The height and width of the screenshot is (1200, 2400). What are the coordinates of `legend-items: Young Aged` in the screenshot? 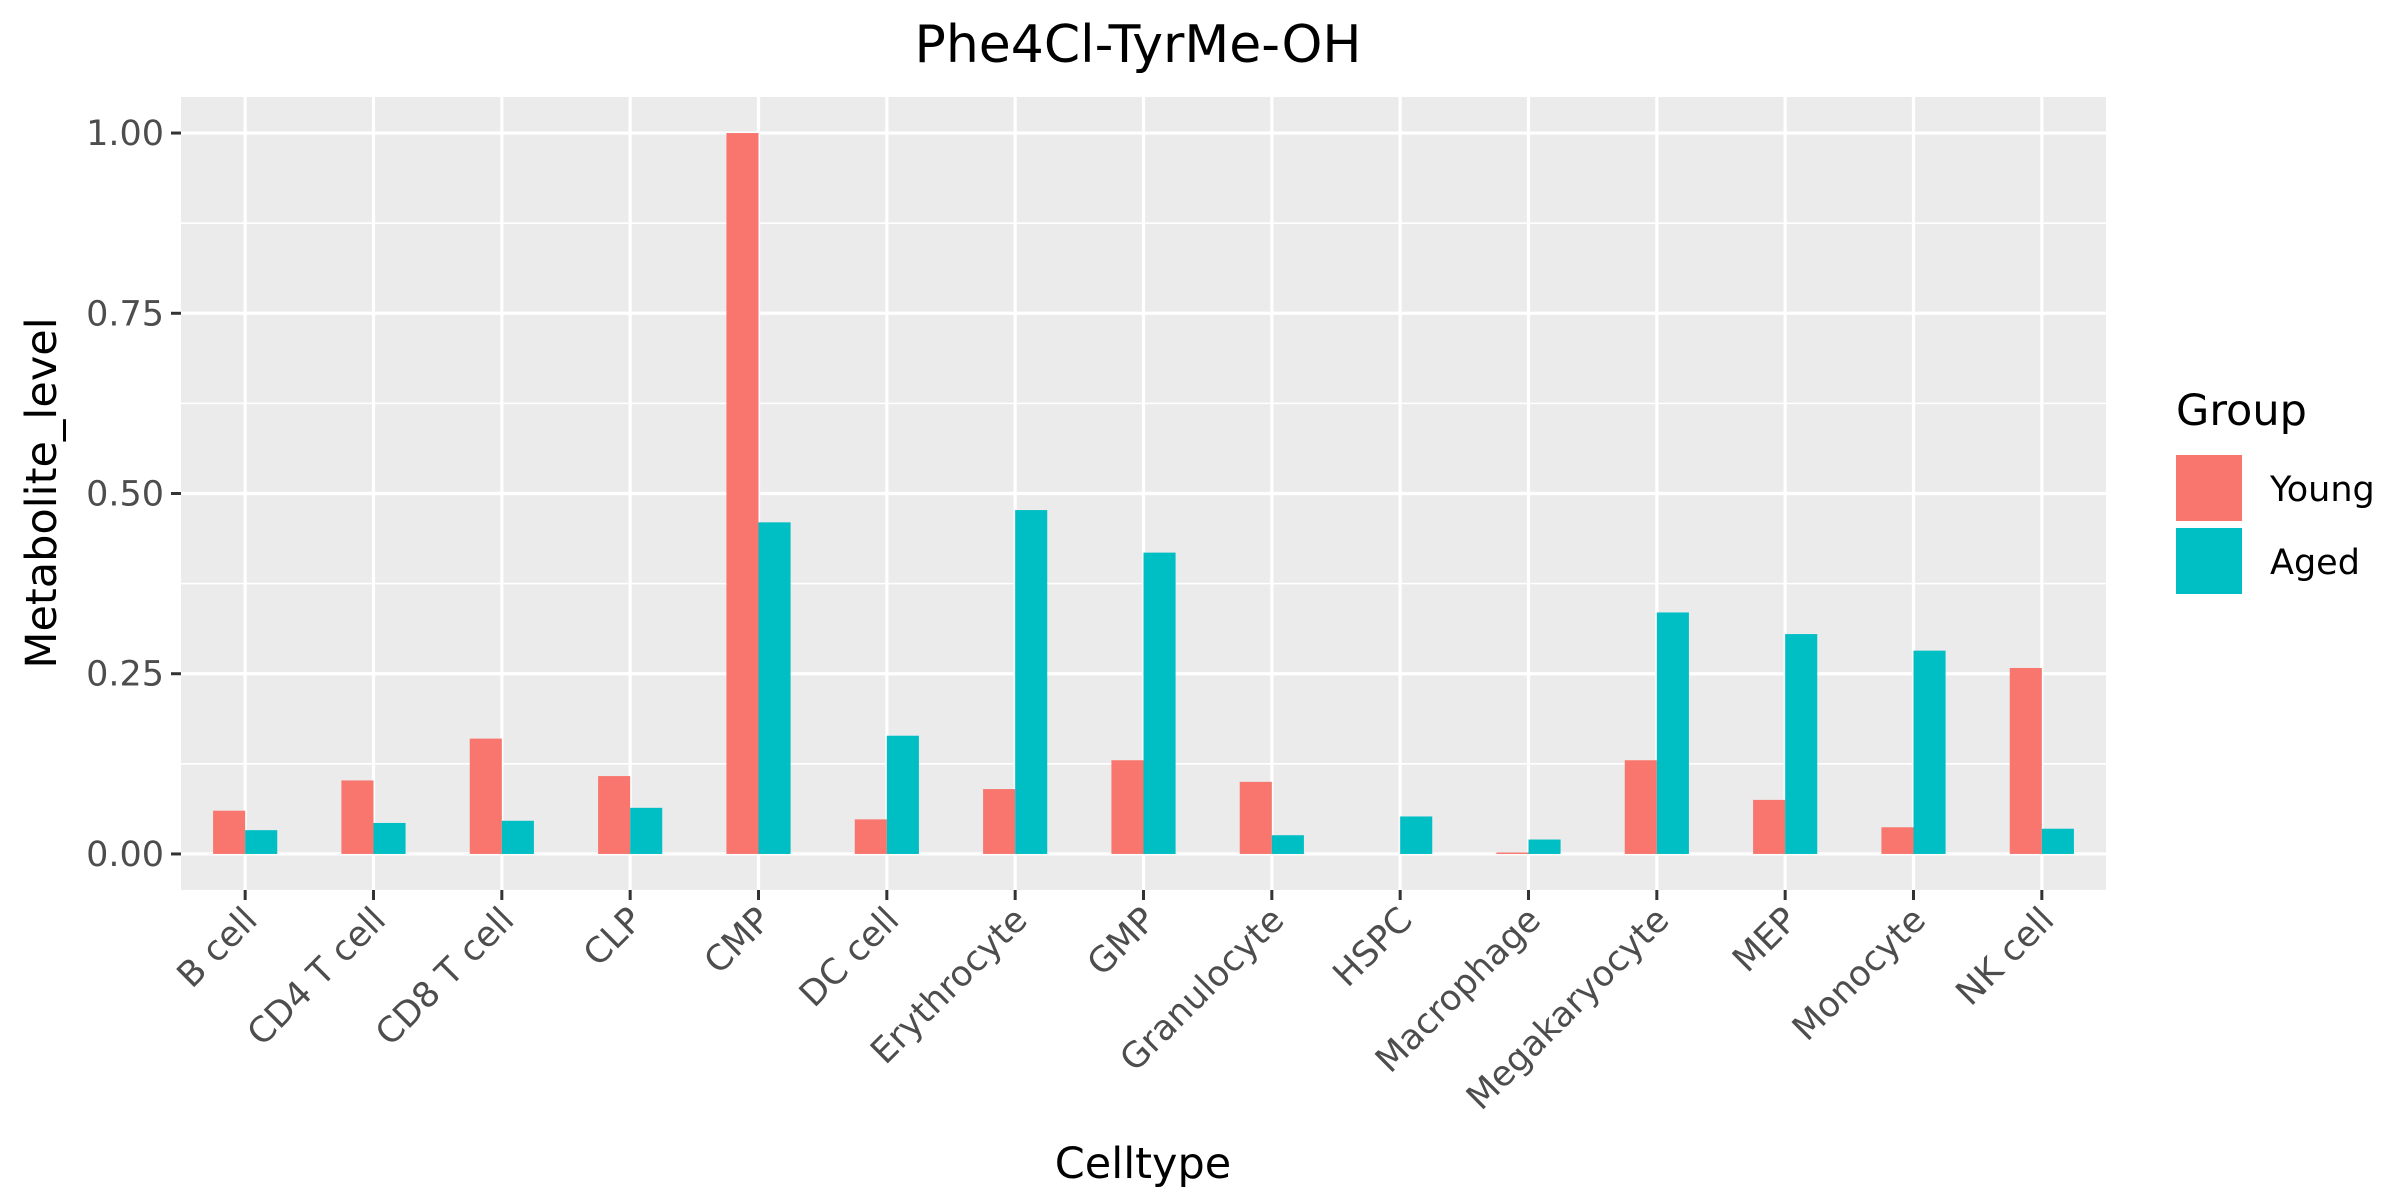 It's located at (2275, 524).